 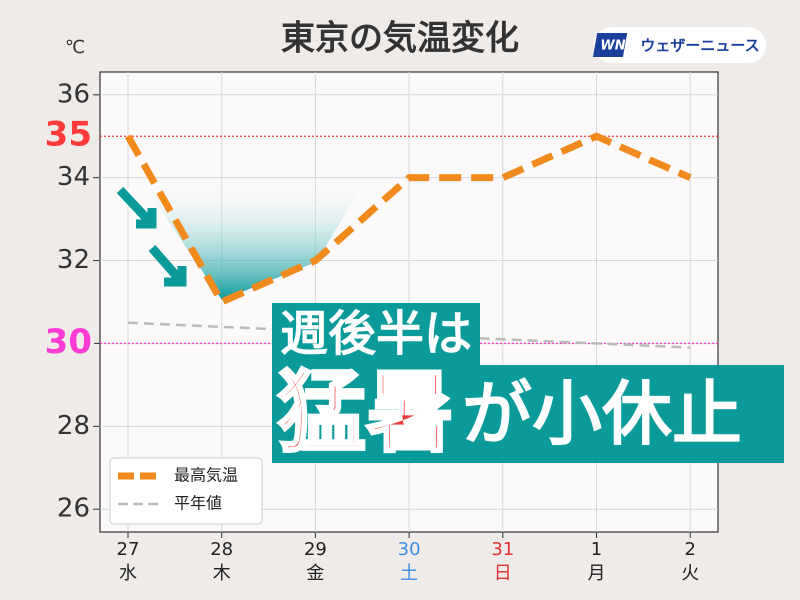 What do you see at coordinates (315, 573) in the screenshot?
I see `x-tick-weekday: 金` at bounding box center [315, 573].